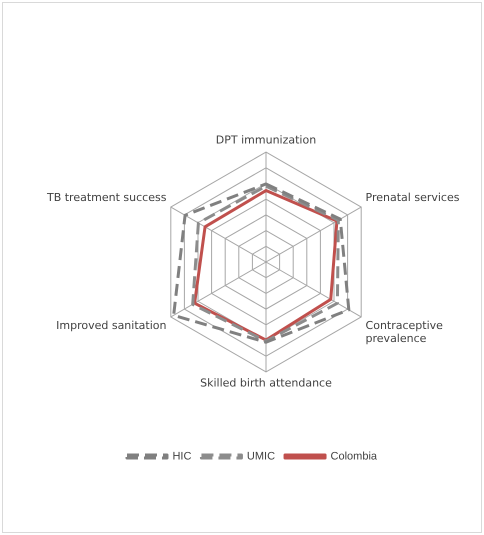  I want to click on spoke-label: Improved sanitation, so click(111, 325).